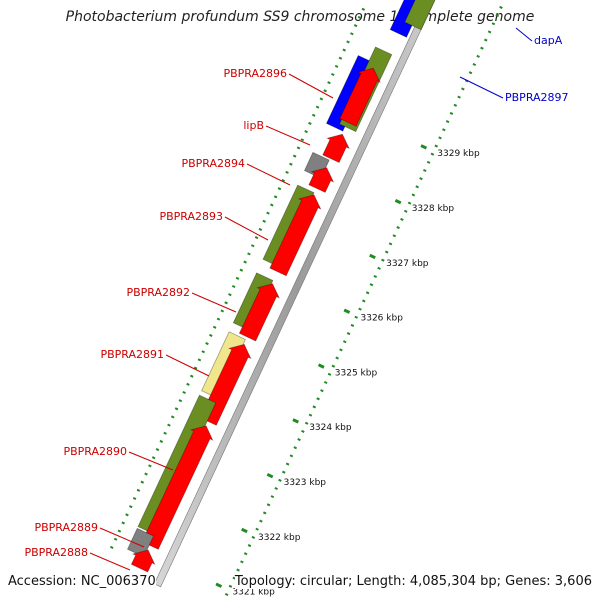 The height and width of the screenshot is (600, 600). Describe the element at coordinates (537, 97) in the screenshot. I see `gene-label-PBPRA2897: PBPRA2897` at that location.